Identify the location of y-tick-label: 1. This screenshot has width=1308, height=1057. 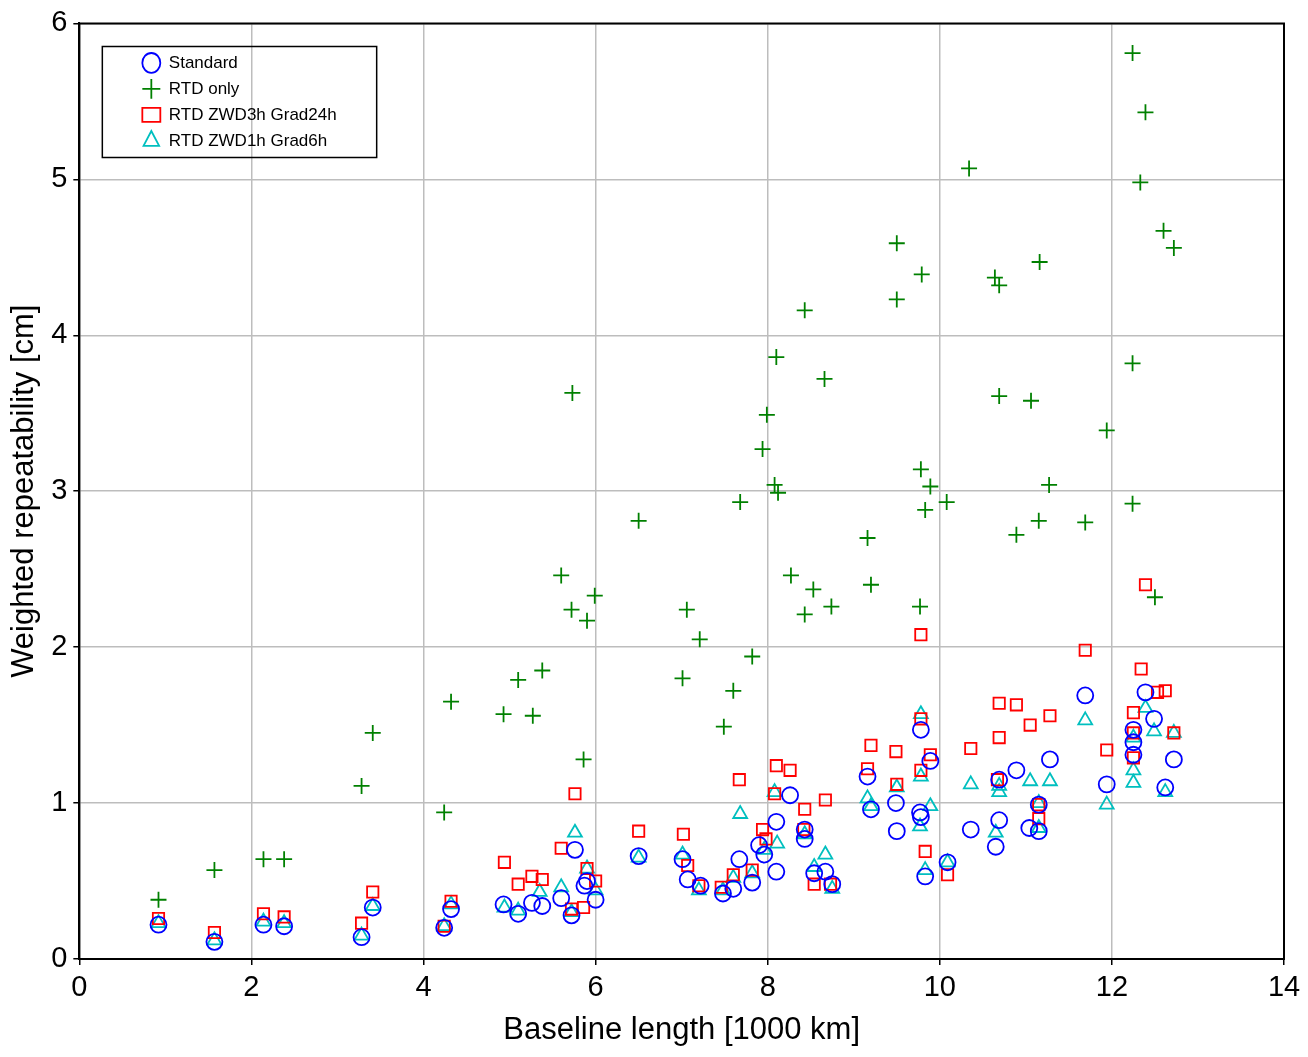
(59, 801).